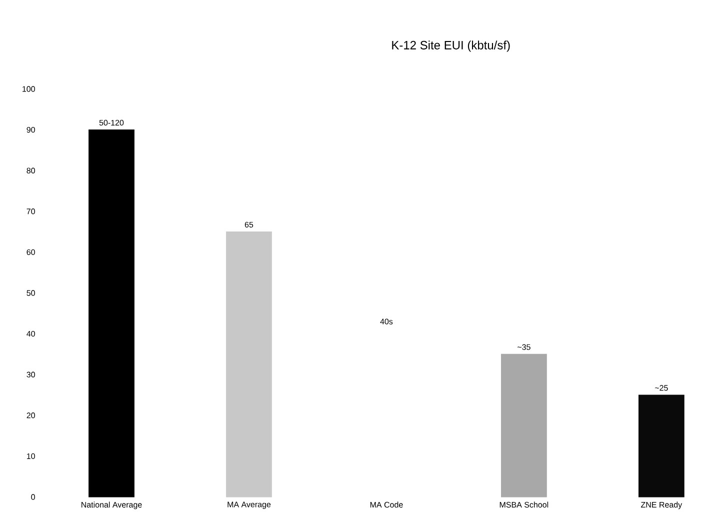 This screenshot has height=523, width=707. Describe the element at coordinates (112, 506) in the screenshot. I see `x-tick-label: National Average` at that location.